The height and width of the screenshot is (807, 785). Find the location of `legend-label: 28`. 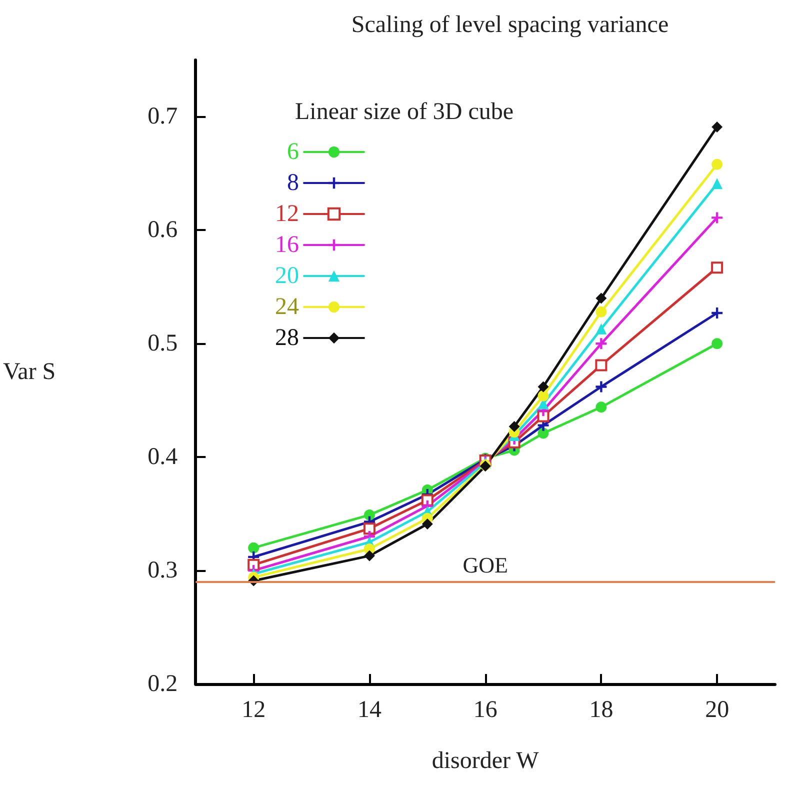

legend-label: 28 is located at coordinates (287, 338).